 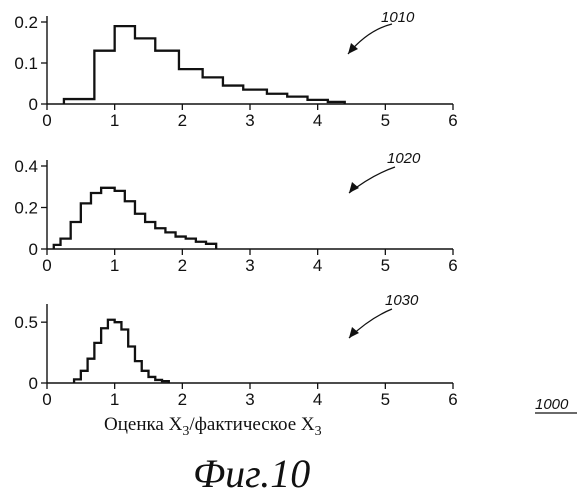 What do you see at coordinates (552, 404) in the screenshot?
I see `figure-reference-label: 1000` at bounding box center [552, 404].